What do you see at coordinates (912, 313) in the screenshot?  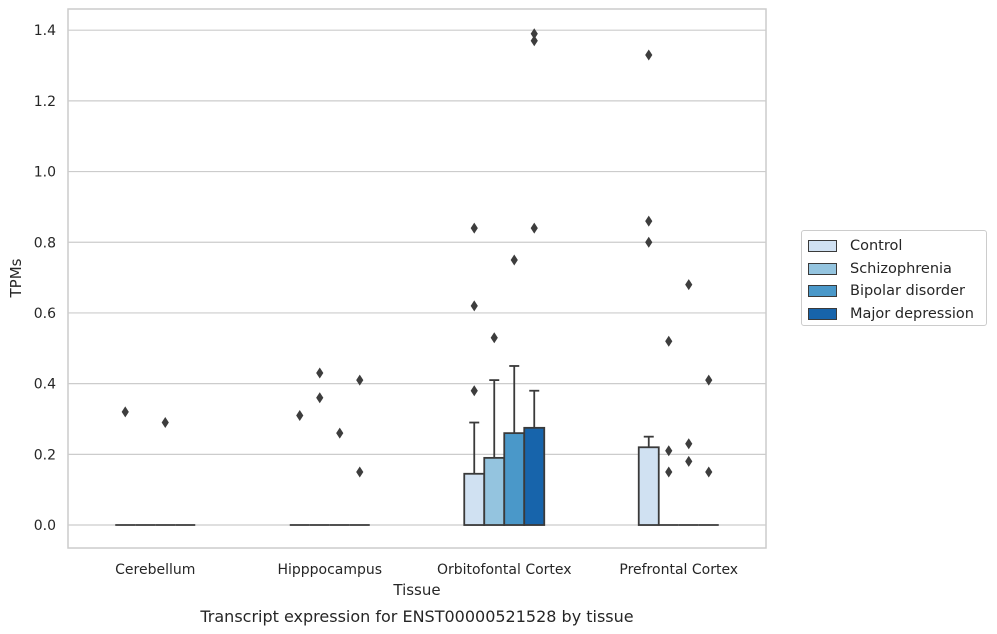 I see `legend-label: Major depression` at bounding box center [912, 313].